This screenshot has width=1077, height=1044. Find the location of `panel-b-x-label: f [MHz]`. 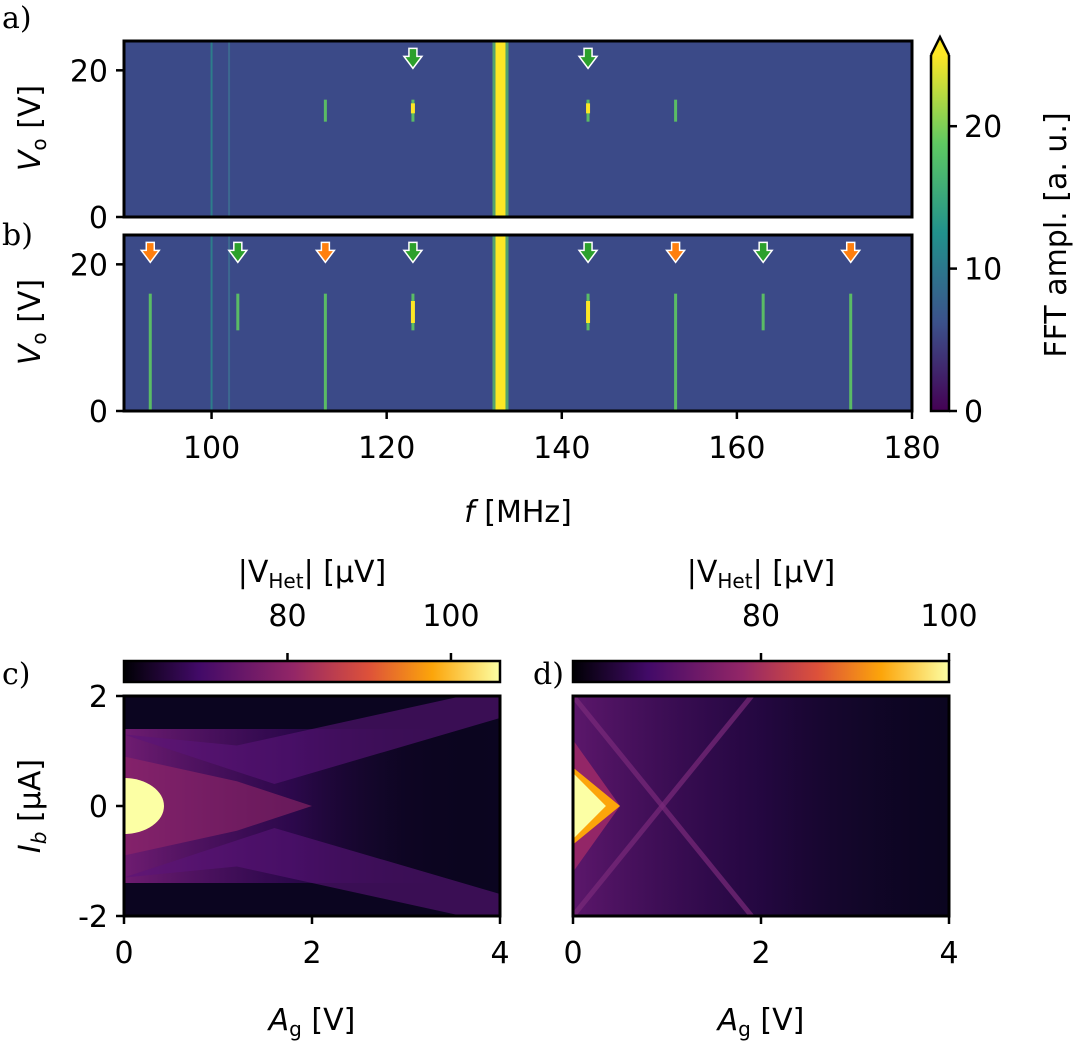

panel-b-x-label: f [MHz] is located at coordinates (518, 512).